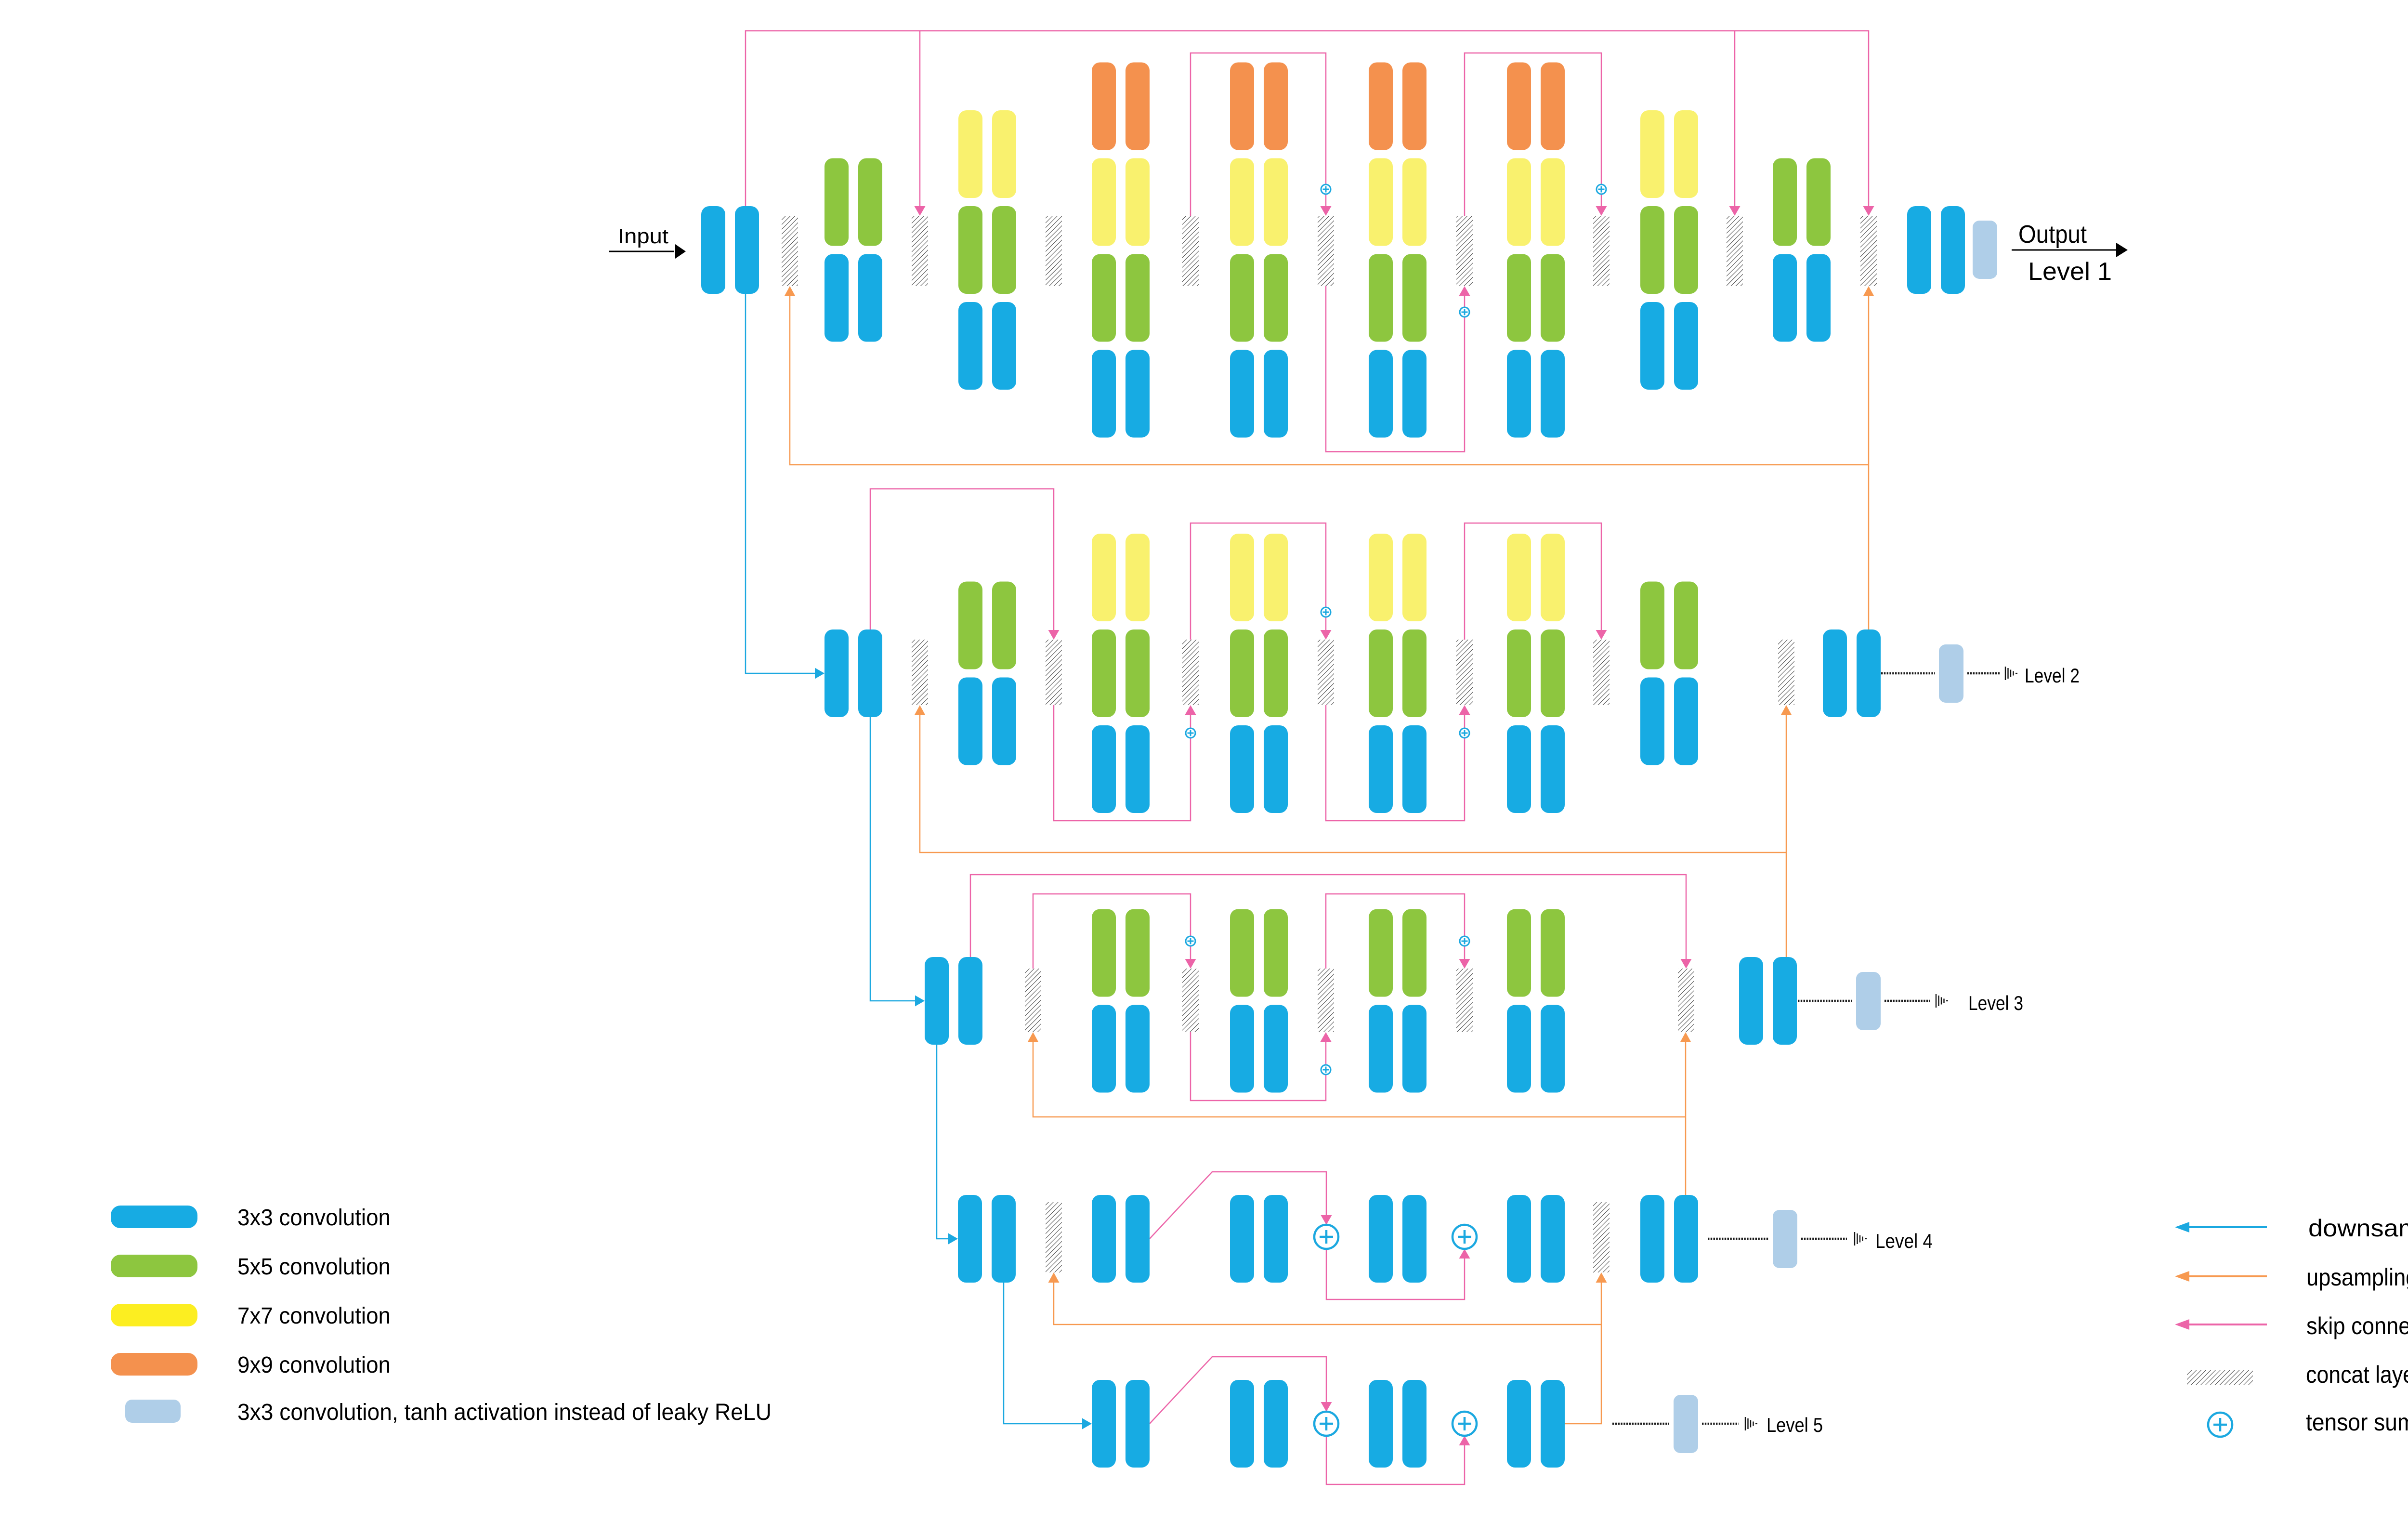  Describe the element at coordinates (2357, 1325) in the screenshot. I see `svg-text: skip connection` at that location.